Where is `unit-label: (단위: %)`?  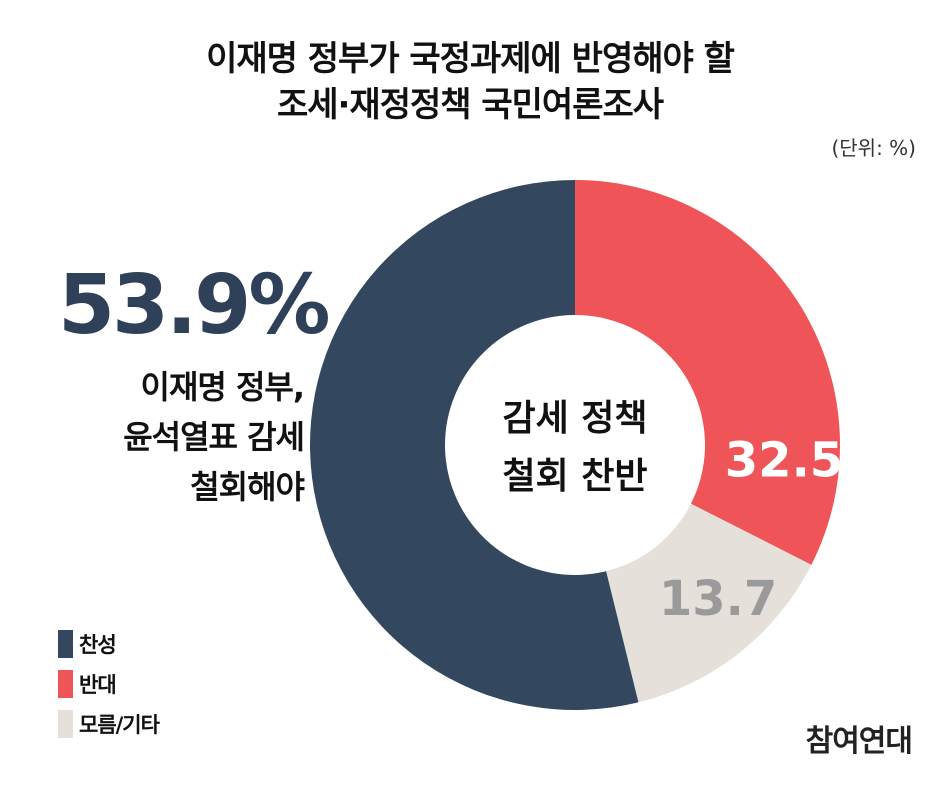
unit-label: (단위: %) is located at coordinates (873, 148).